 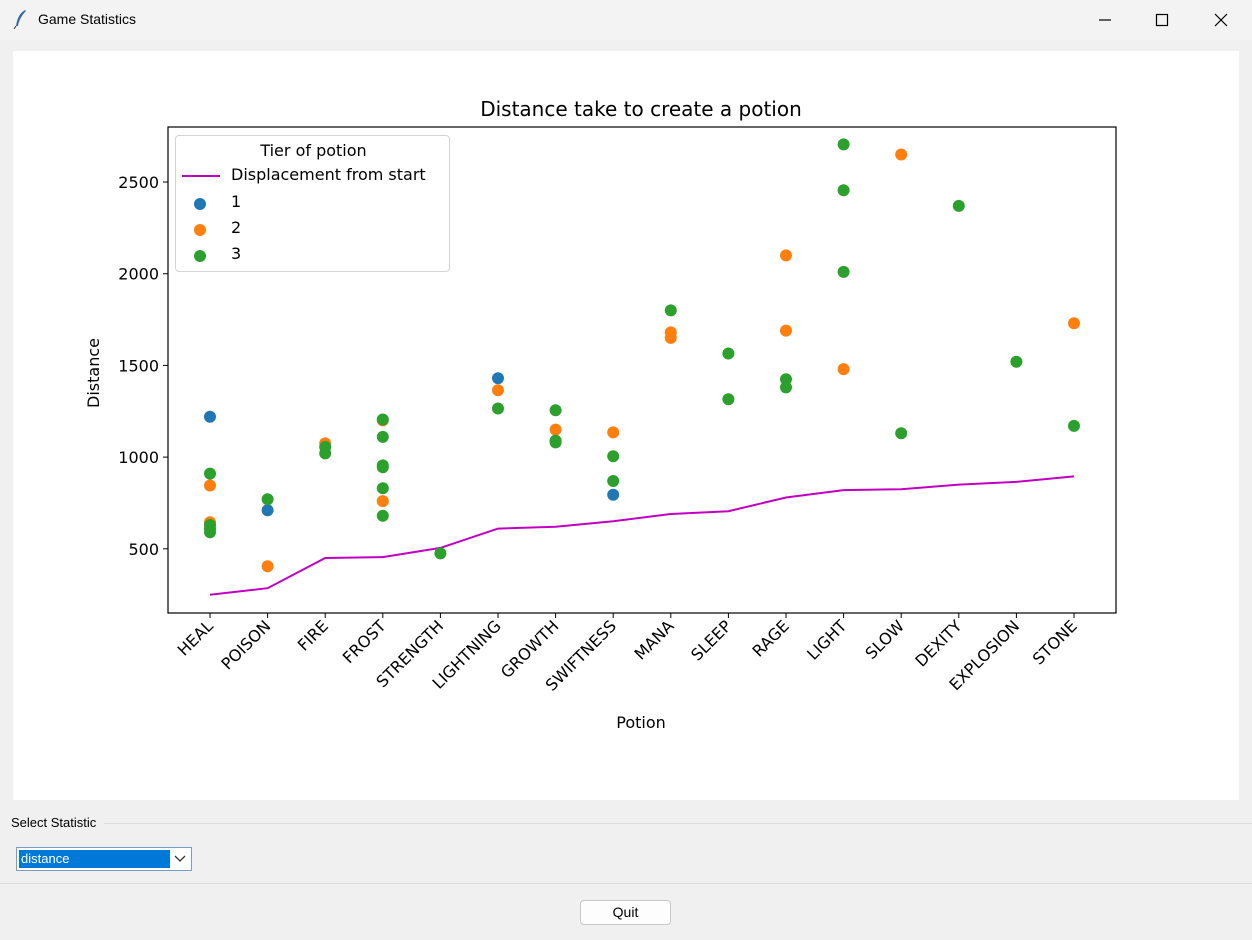 What do you see at coordinates (938, 643) in the screenshot?
I see `x-tick-label: DEXITY` at bounding box center [938, 643].